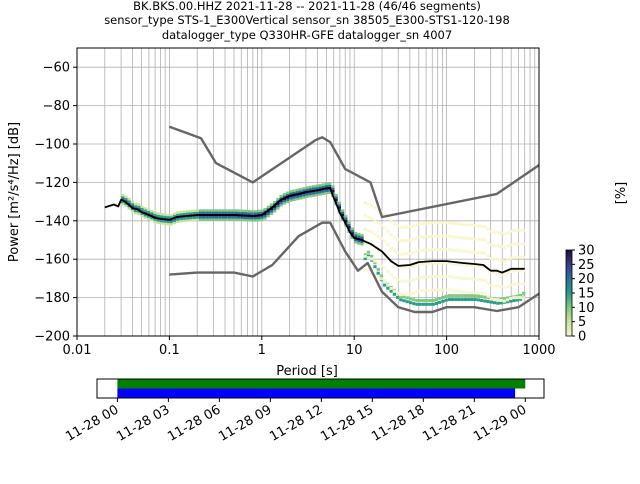 This screenshot has height=484, width=640. I want to click on x-axis-label: Period [s], so click(307, 371).